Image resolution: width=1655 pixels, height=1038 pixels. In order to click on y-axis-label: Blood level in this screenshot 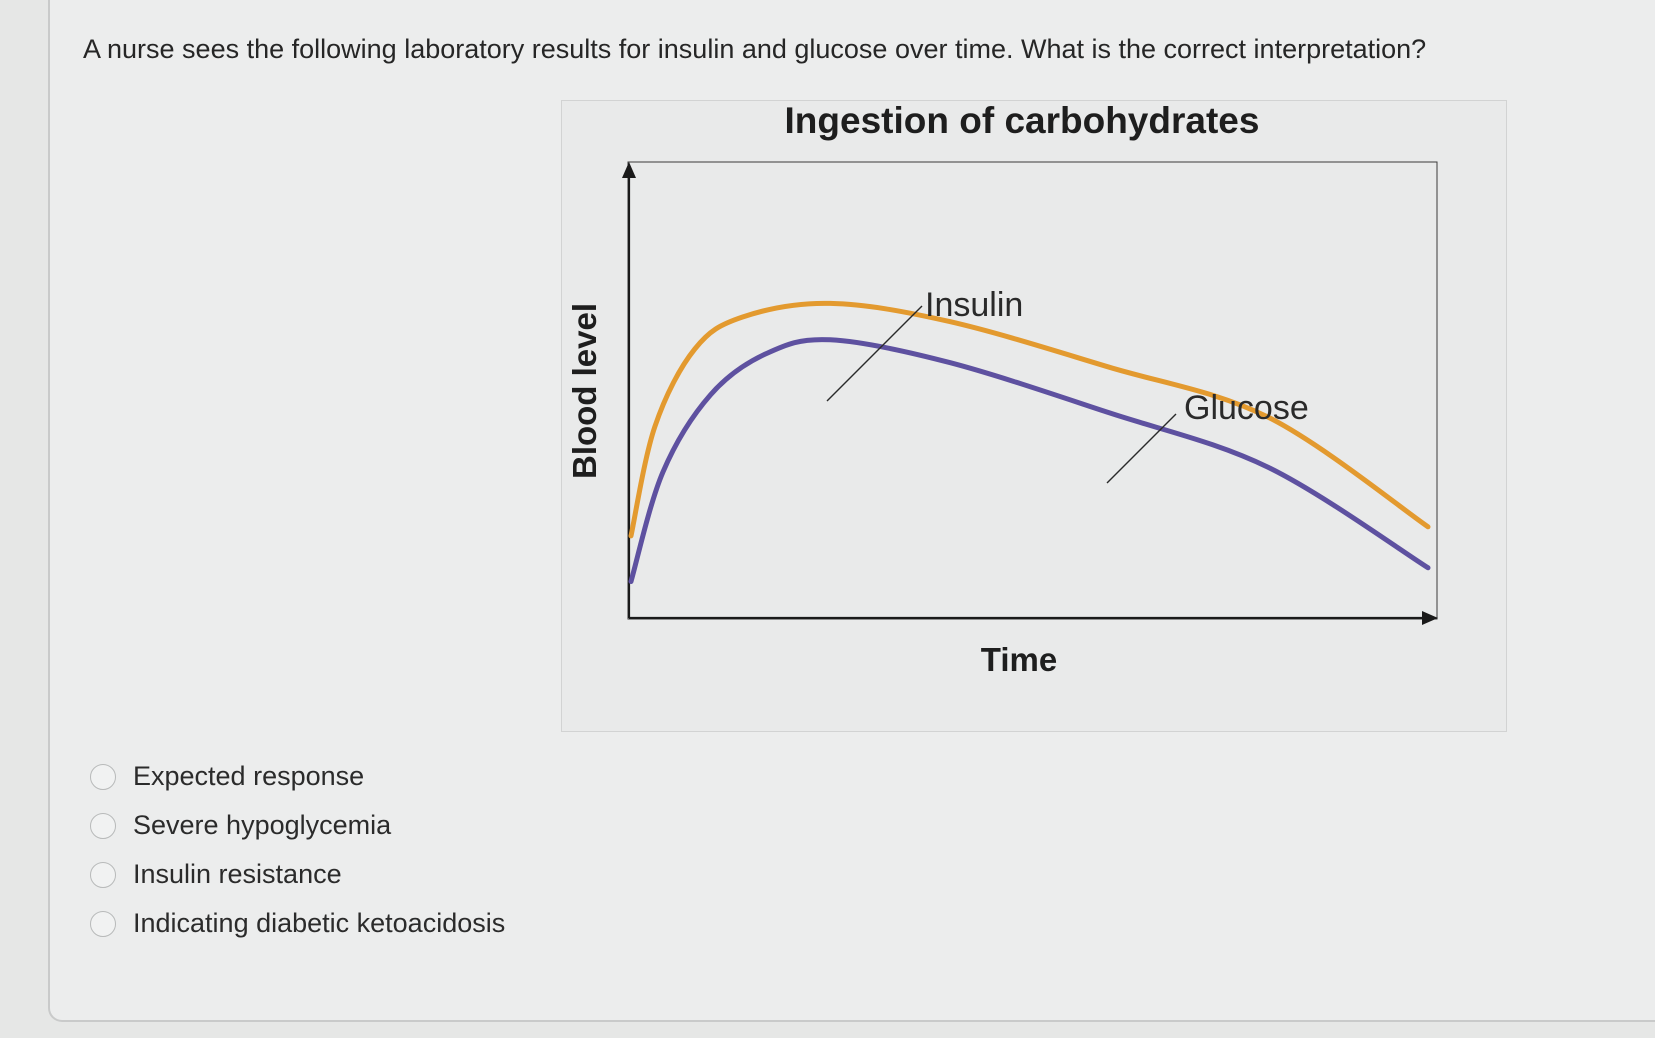, I will do `click(584, 391)`.